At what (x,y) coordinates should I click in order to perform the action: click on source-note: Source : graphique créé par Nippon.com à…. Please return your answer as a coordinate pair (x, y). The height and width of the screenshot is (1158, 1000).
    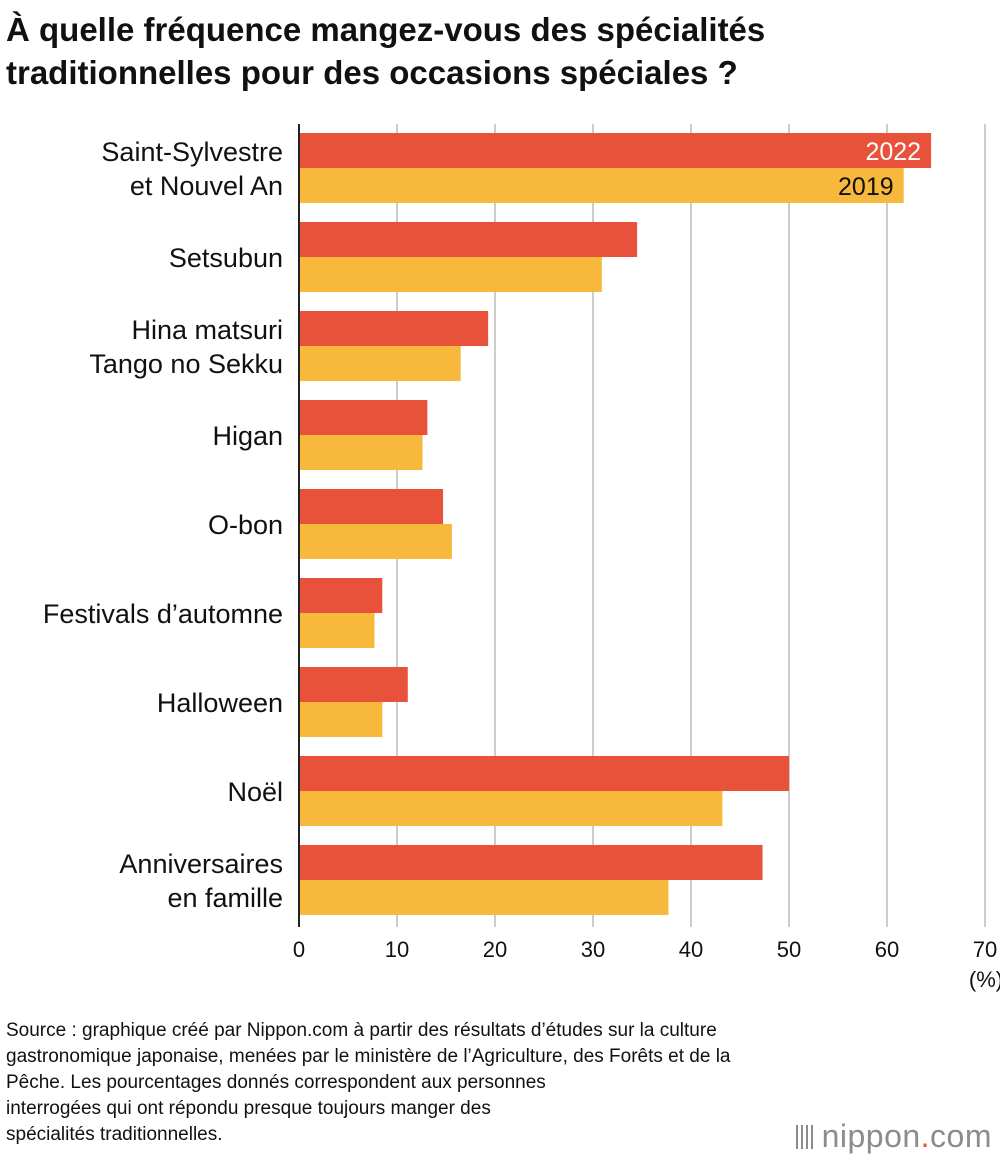
    Looking at the image, I should click on (491, 1083).